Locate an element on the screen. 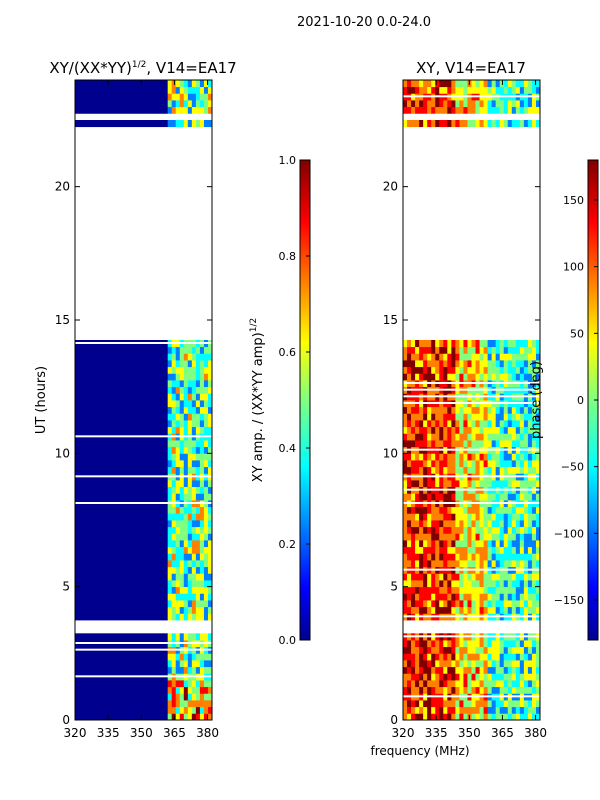  flagged-line is located at coordinates (143, 503).